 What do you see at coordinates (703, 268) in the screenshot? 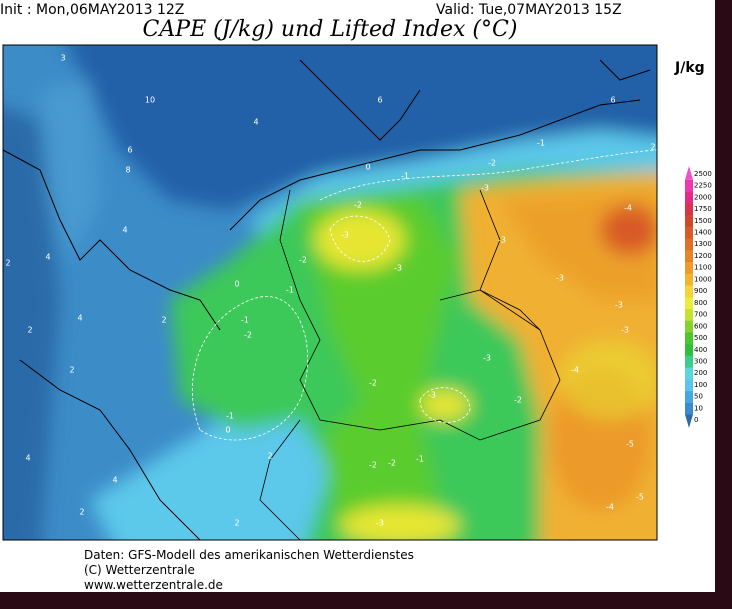
I see `colorbar-tick-label: 1100` at bounding box center [703, 268].